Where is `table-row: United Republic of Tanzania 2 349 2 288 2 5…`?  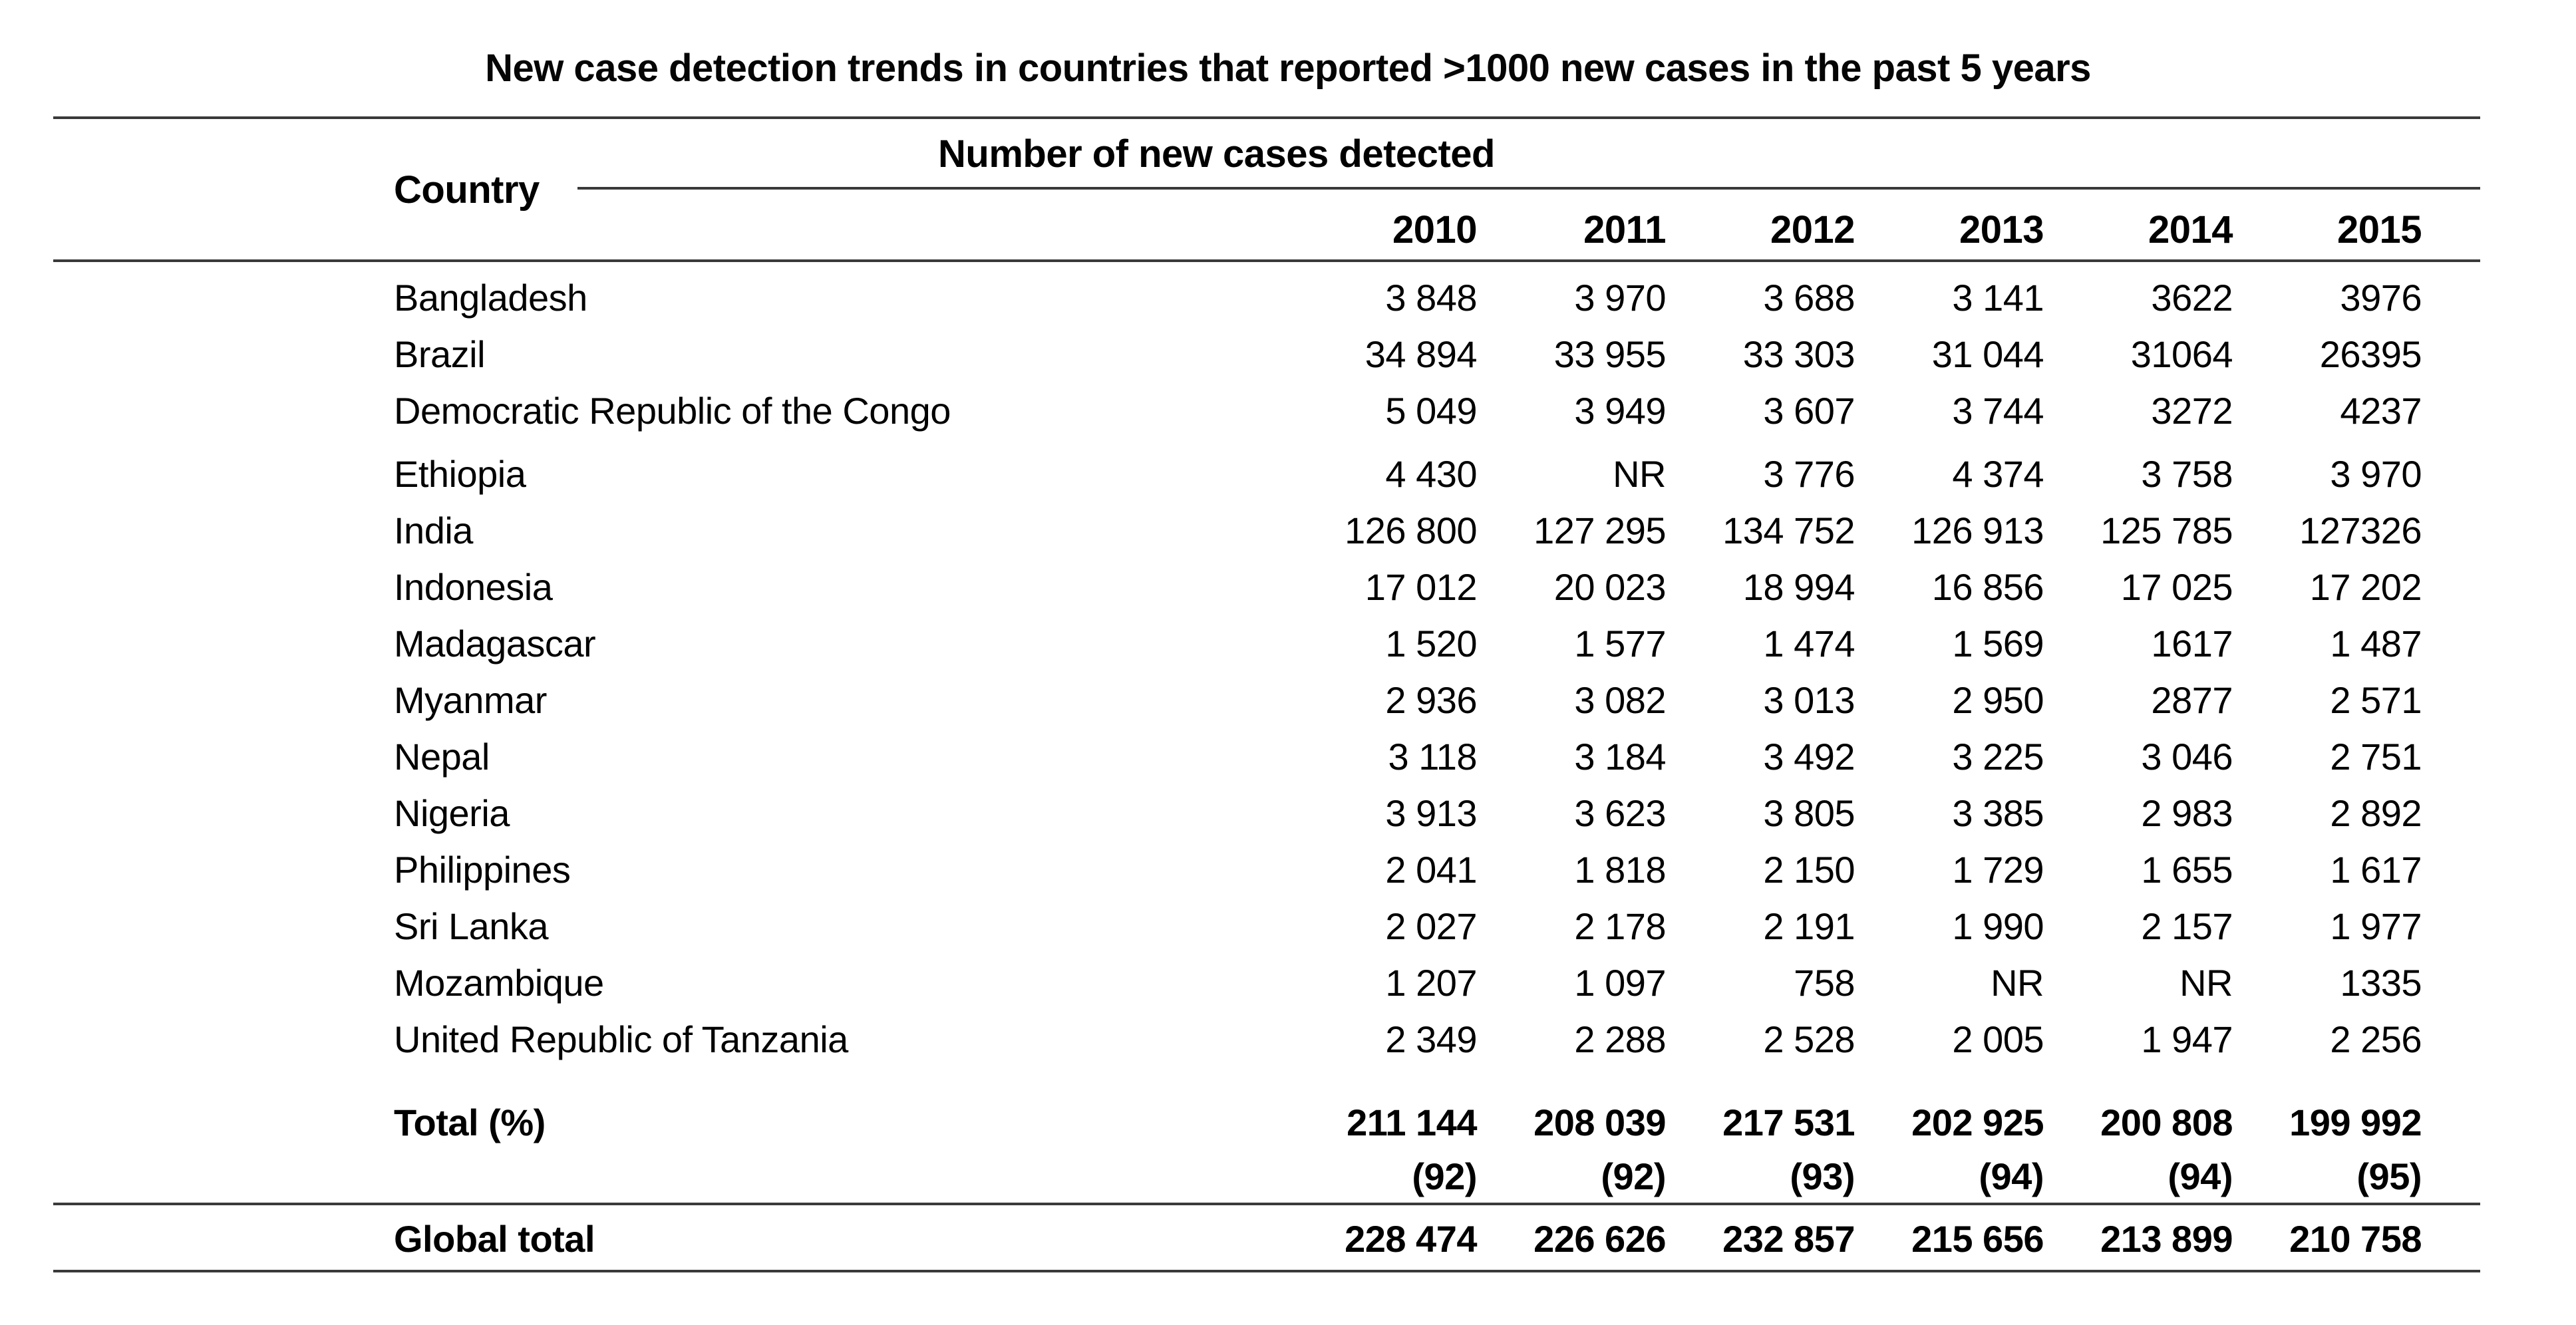 table-row: United Republic of Tanzania 2 349 2 288 2 5… is located at coordinates (1266, 1039).